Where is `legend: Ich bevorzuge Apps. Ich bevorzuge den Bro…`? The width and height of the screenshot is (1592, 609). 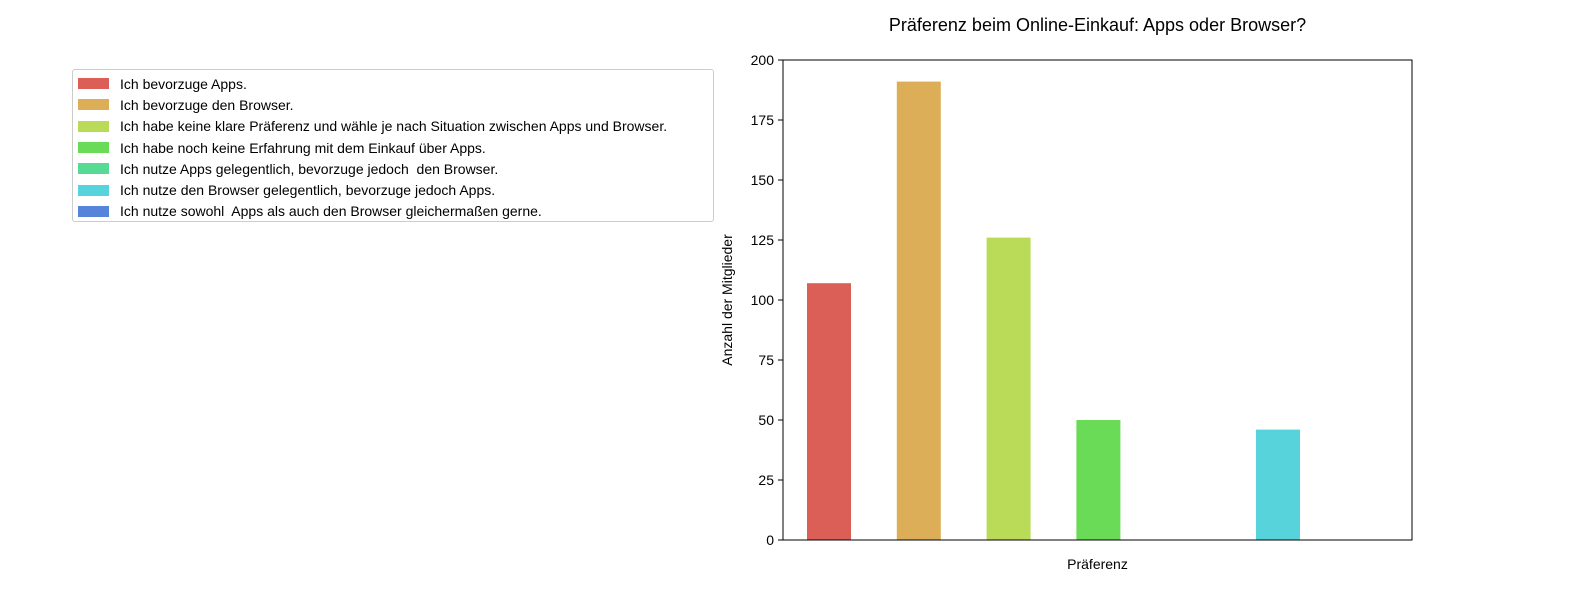
legend: Ich bevorzuge Apps. Ich bevorzuge den Bro… is located at coordinates (393, 145).